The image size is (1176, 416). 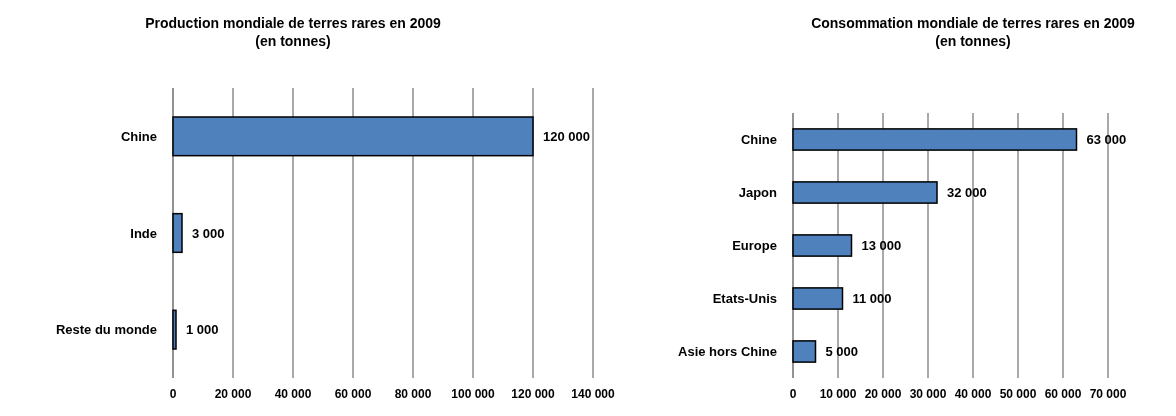 What do you see at coordinates (838, 394) in the screenshot?
I see `x-tick-label: 10 000` at bounding box center [838, 394].